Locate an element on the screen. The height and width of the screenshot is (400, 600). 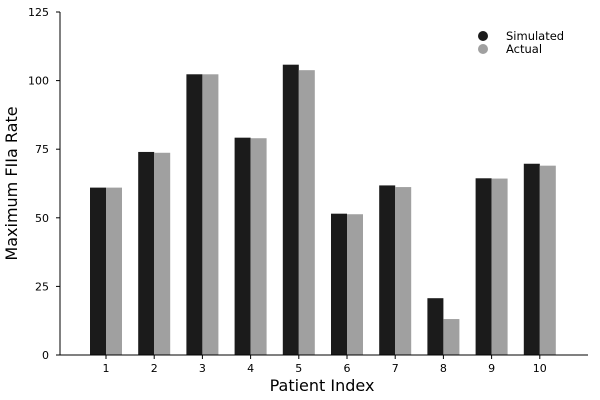
x-tick-label: 6 is located at coordinates (347, 368).